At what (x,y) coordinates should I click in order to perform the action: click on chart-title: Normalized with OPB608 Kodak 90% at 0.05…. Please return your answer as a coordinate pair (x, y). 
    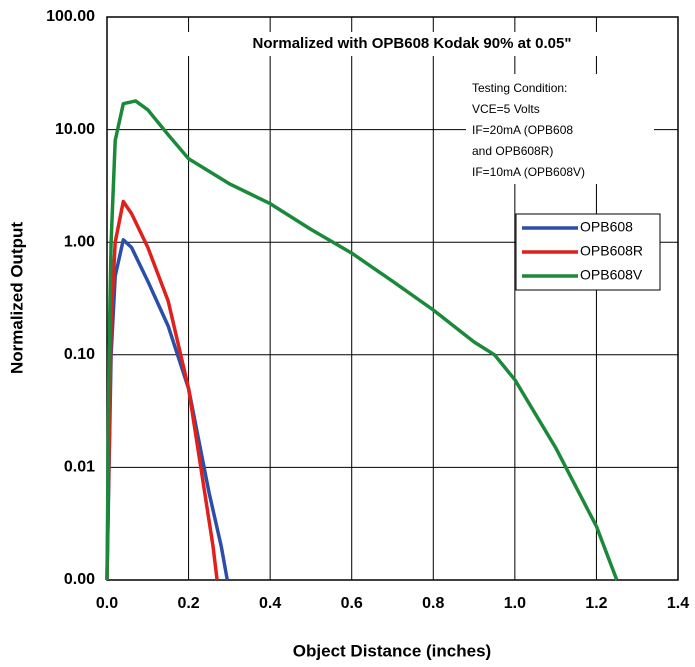
    Looking at the image, I should click on (412, 43).